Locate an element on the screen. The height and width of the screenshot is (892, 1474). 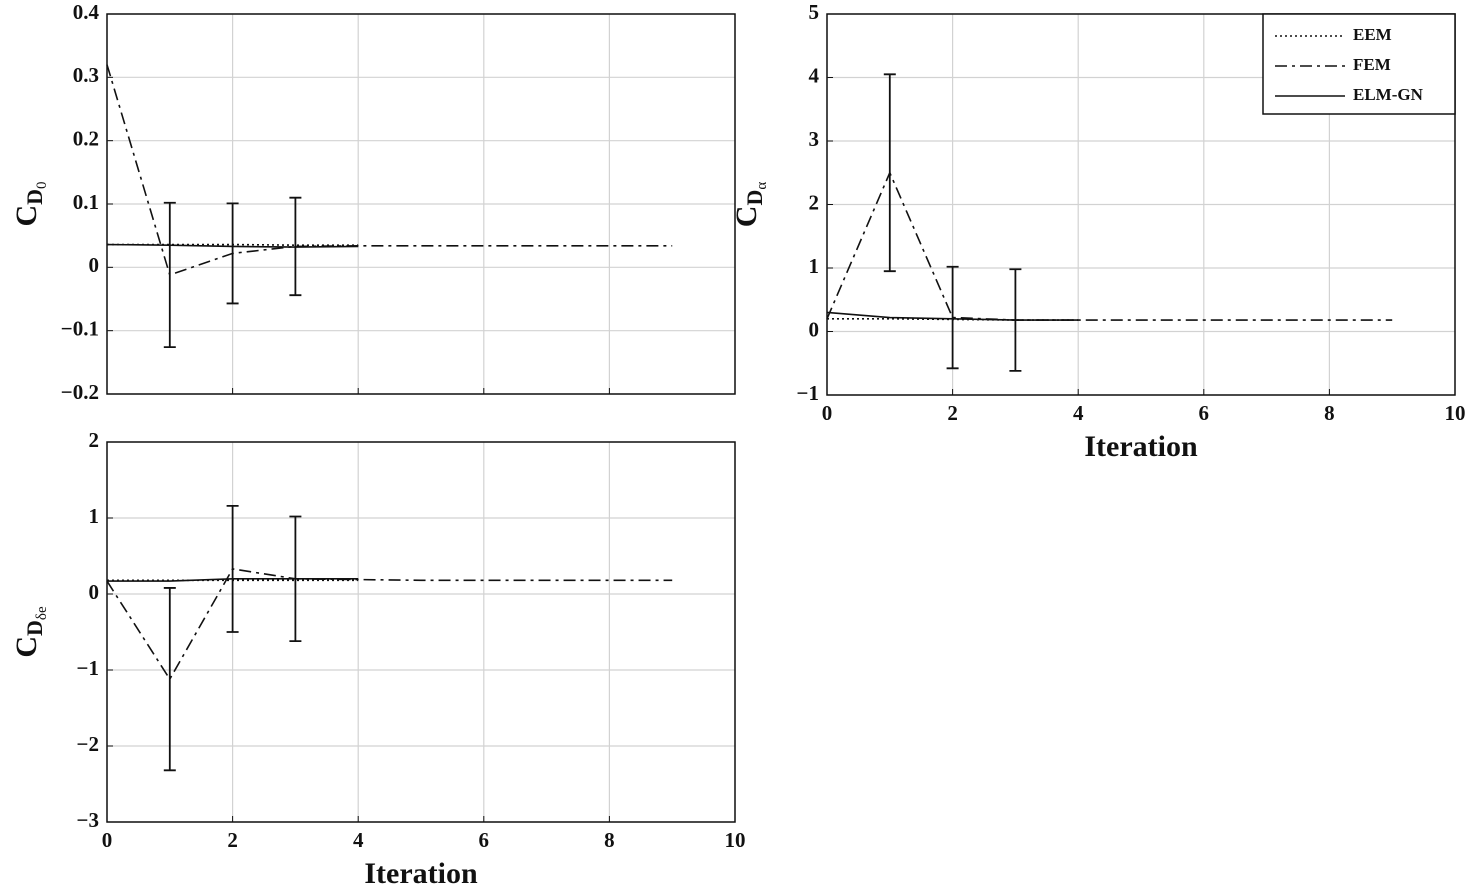
y-tick-label: 5 is located at coordinates (814, 12).